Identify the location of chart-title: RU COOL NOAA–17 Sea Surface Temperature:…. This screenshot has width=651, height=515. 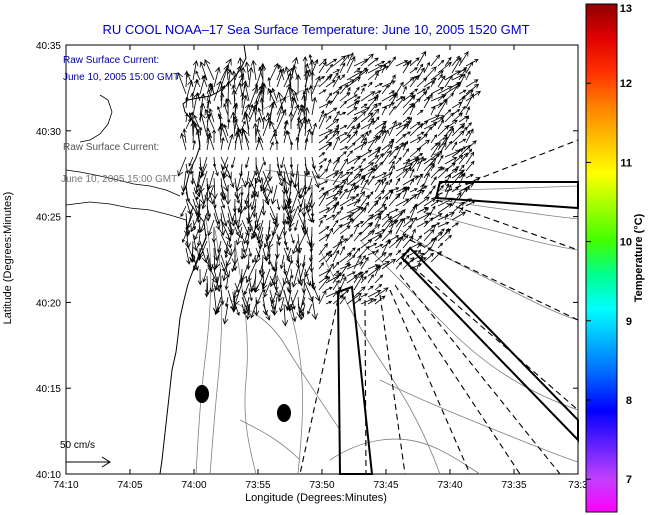
(315, 29).